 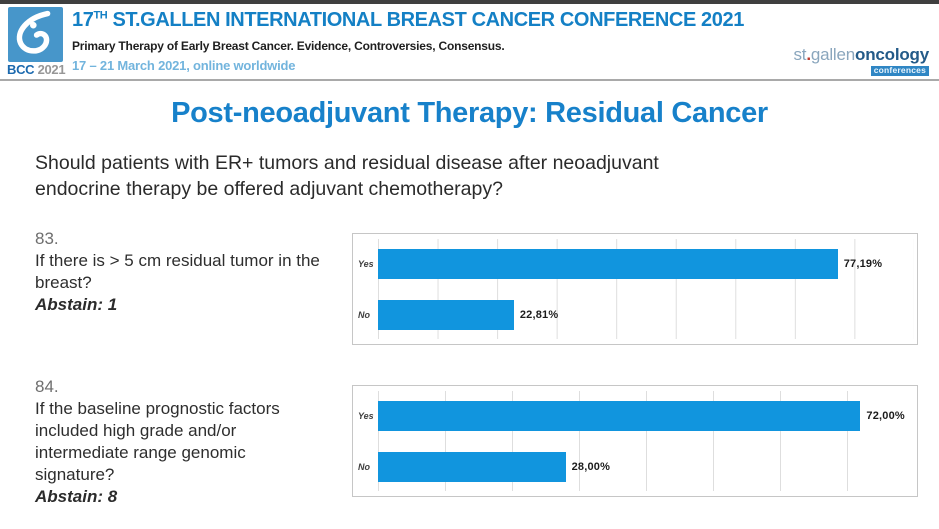 What do you see at coordinates (469, 2) in the screenshot?
I see `top-border-strip` at bounding box center [469, 2].